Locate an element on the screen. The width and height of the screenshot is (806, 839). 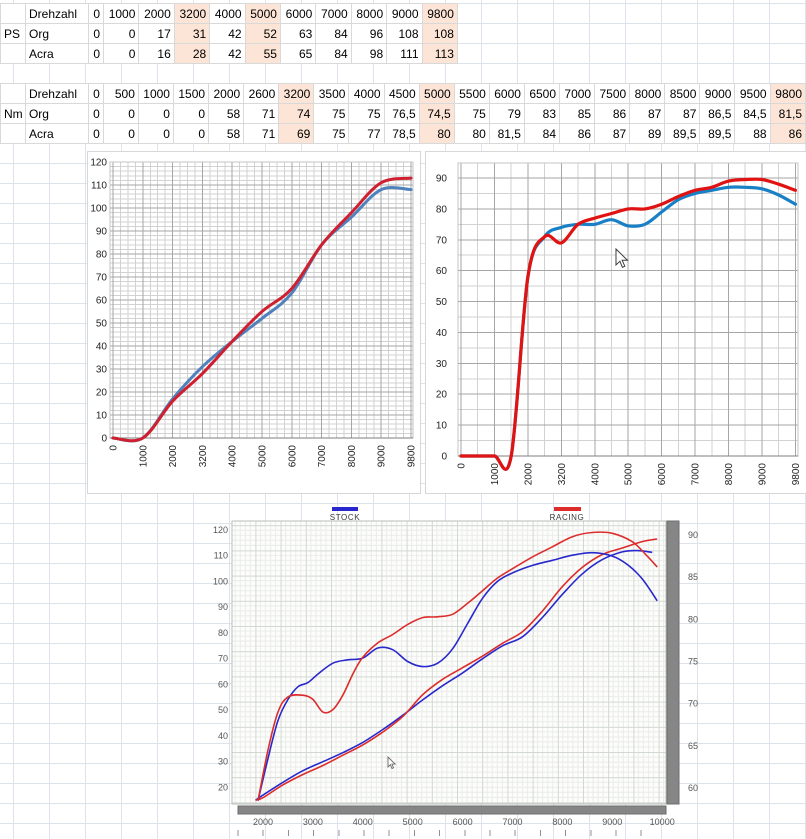
value-cell: 42 is located at coordinates (227, 53).